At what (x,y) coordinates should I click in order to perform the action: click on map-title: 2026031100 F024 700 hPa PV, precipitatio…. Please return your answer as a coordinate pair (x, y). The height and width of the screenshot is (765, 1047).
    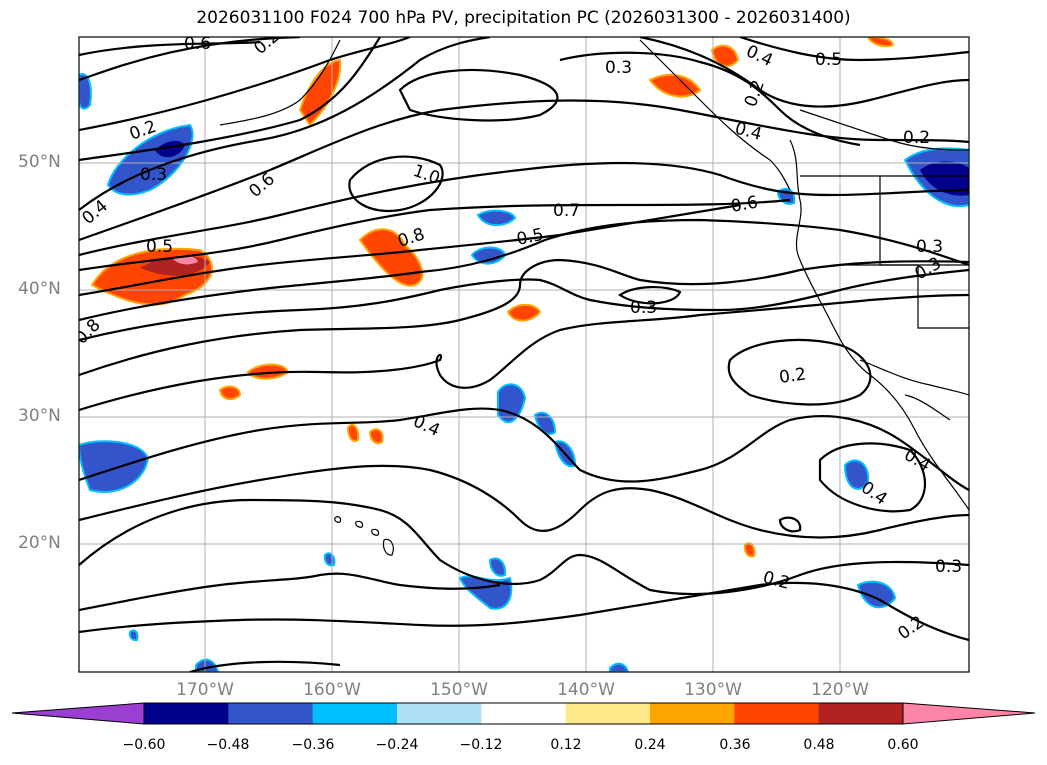
    Looking at the image, I should click on (523, 18).